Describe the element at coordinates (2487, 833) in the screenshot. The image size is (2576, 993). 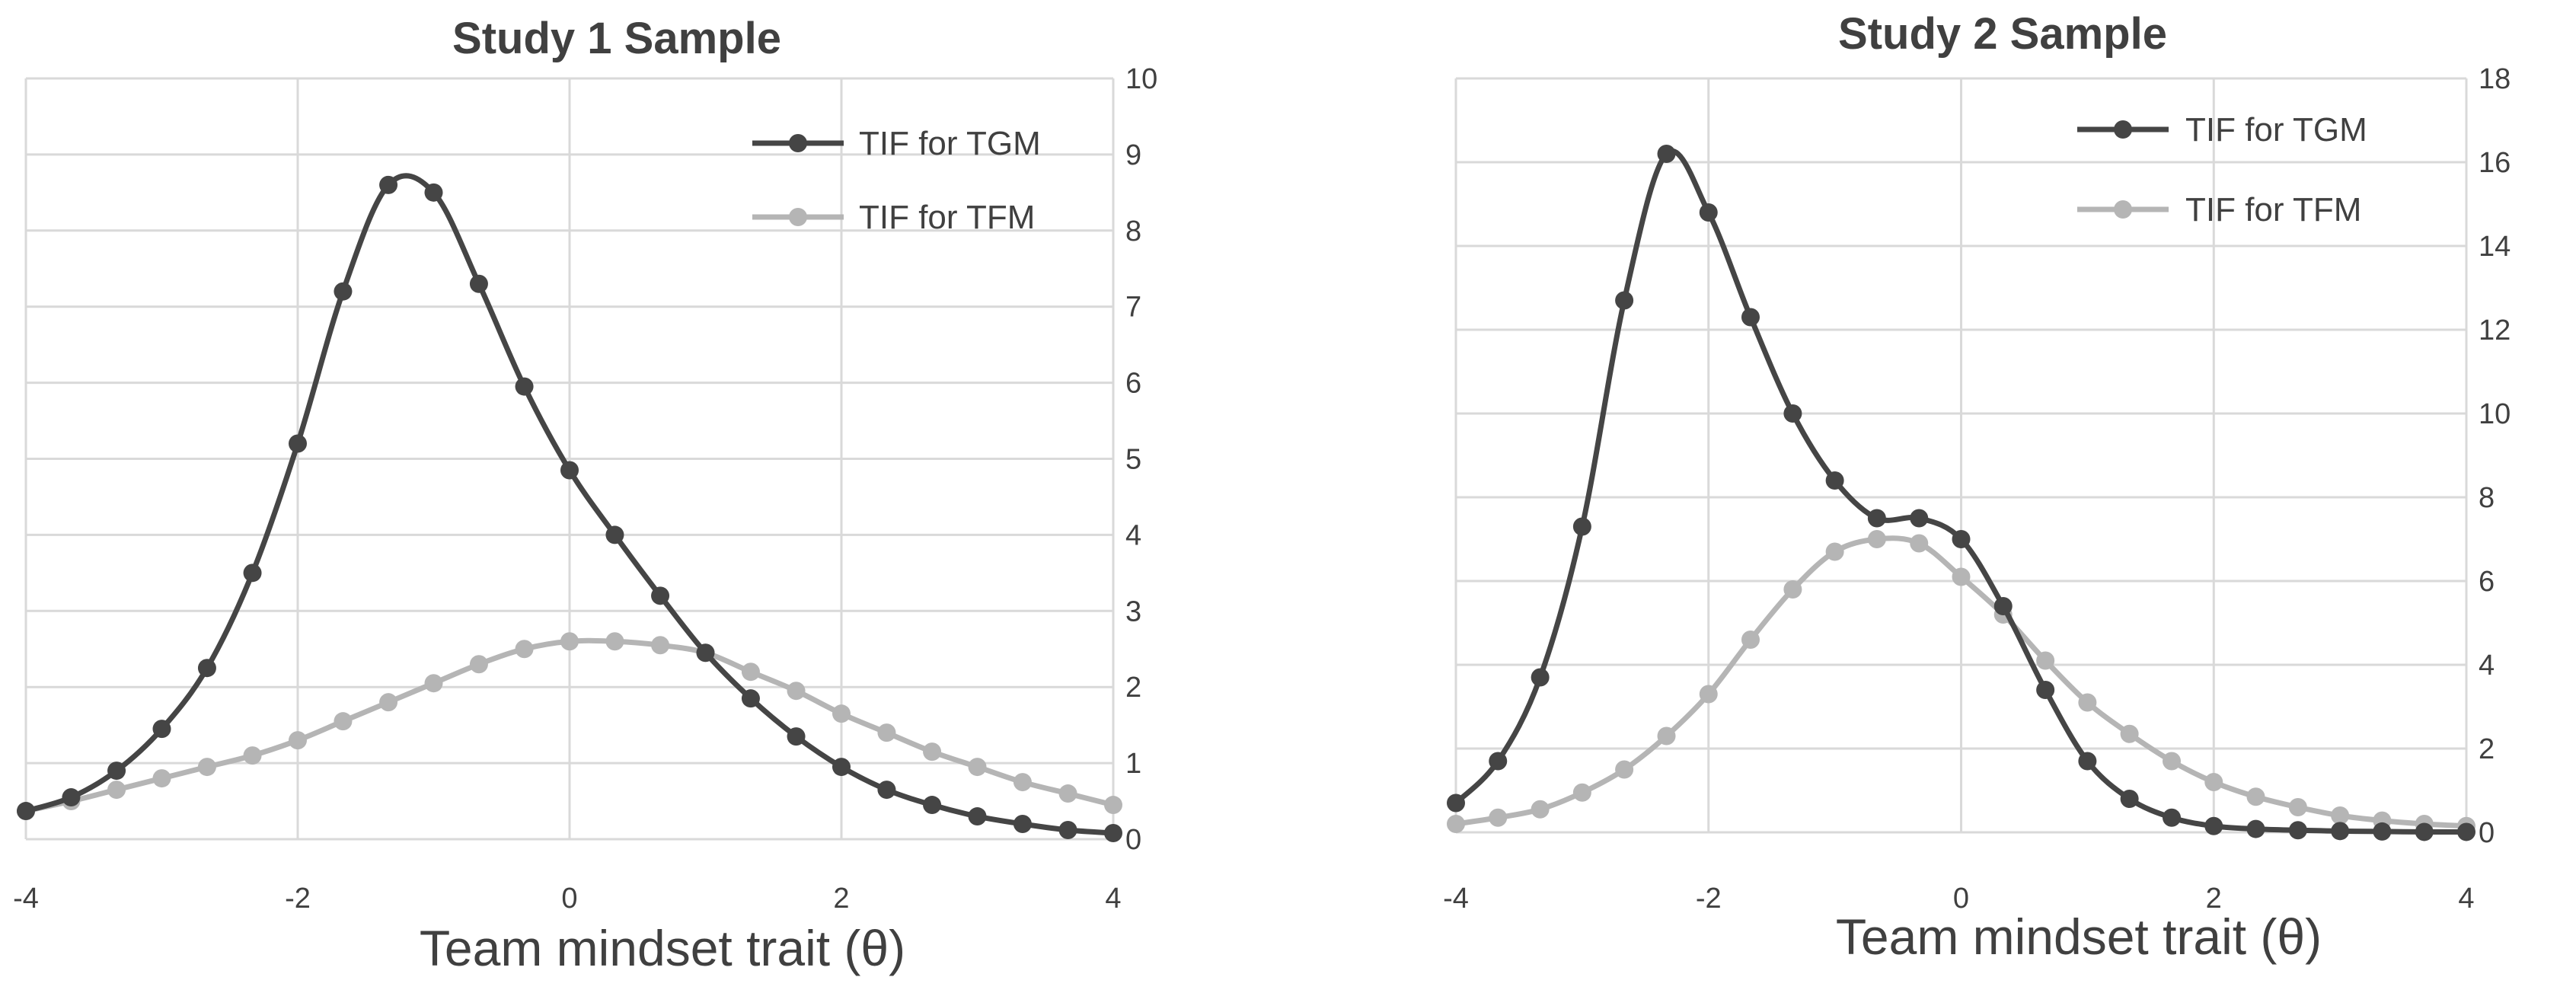
I see `y-tick-label: 0` at that location.